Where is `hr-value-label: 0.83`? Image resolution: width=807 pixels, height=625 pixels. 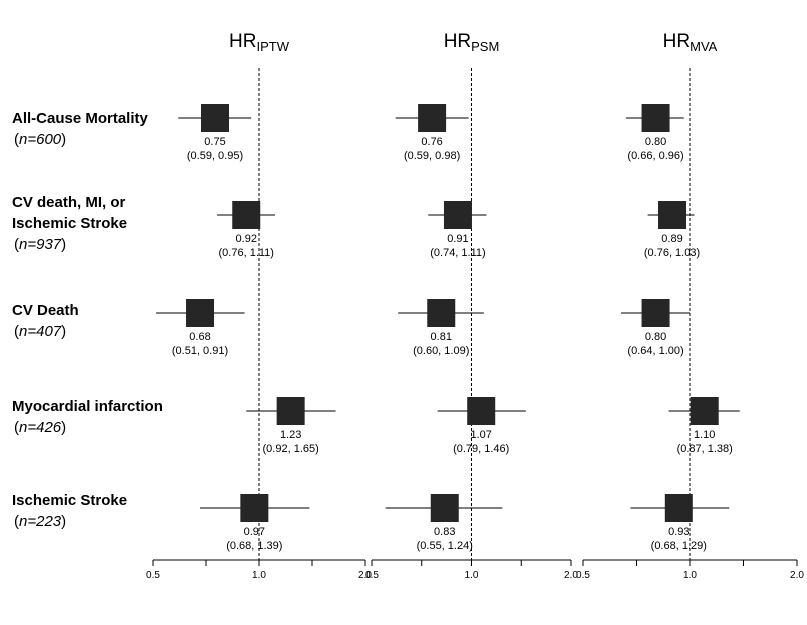 hr-value-label: 0.83 is located at coordinates (444, 532).